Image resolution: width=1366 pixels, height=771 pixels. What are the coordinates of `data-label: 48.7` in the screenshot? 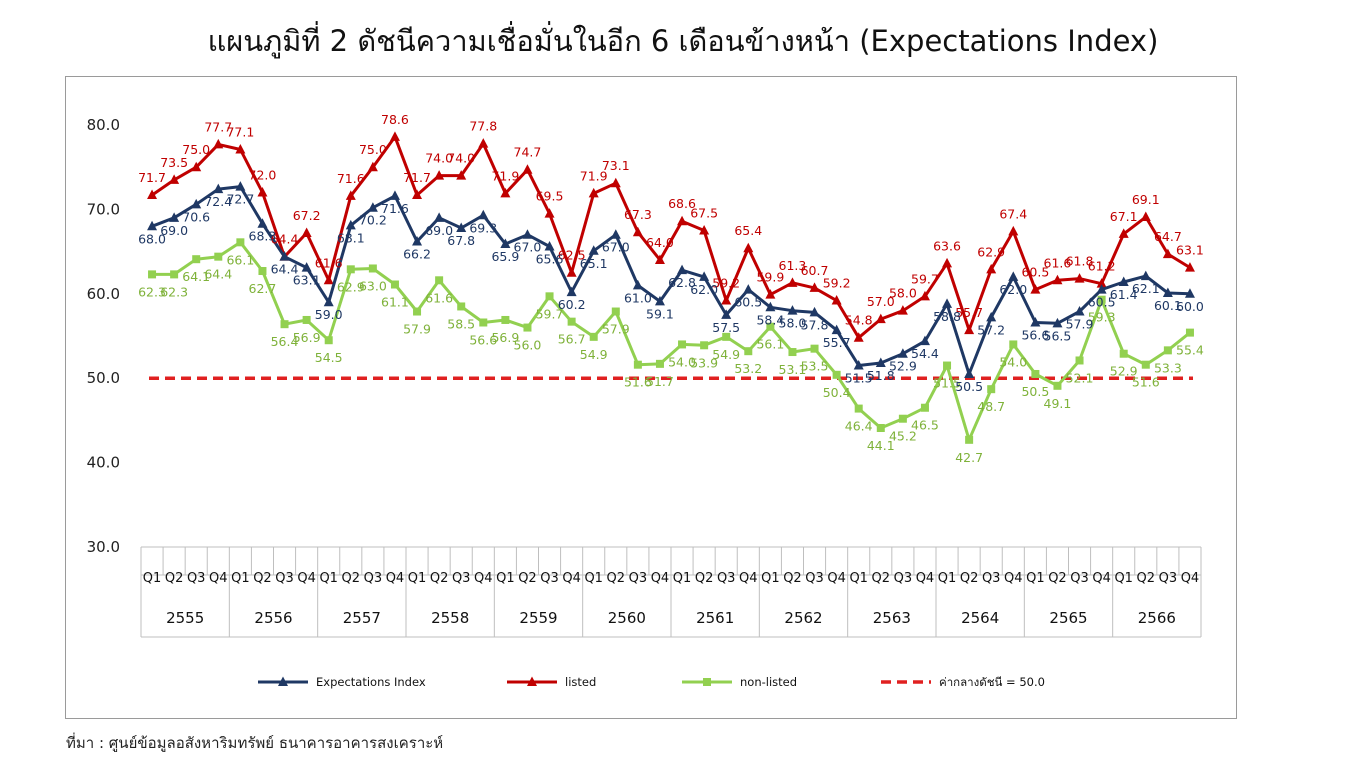 It's located at (991, 406).